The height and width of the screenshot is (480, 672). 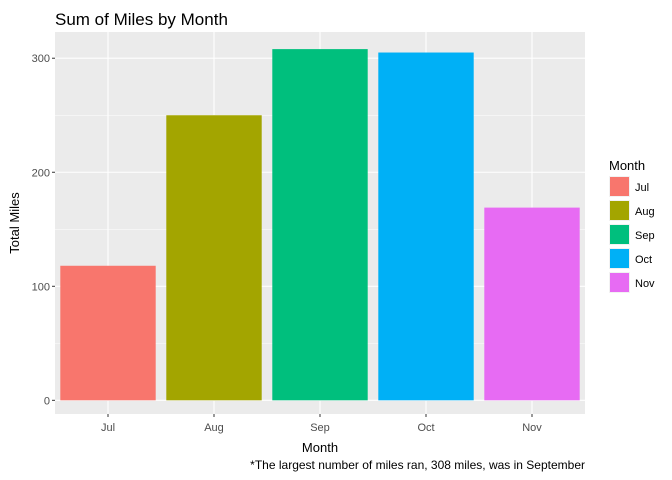 What do you see at coordinates (41, 287) in the screenshot?
I see `y-tick-label: 100` at bounding box center [41, 287].